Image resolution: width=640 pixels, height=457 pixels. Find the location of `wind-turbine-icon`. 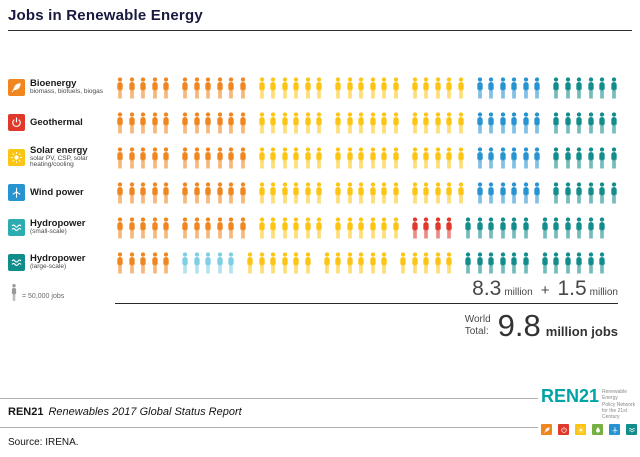

wind-turbine-icon is located at coordinates (614, 430).